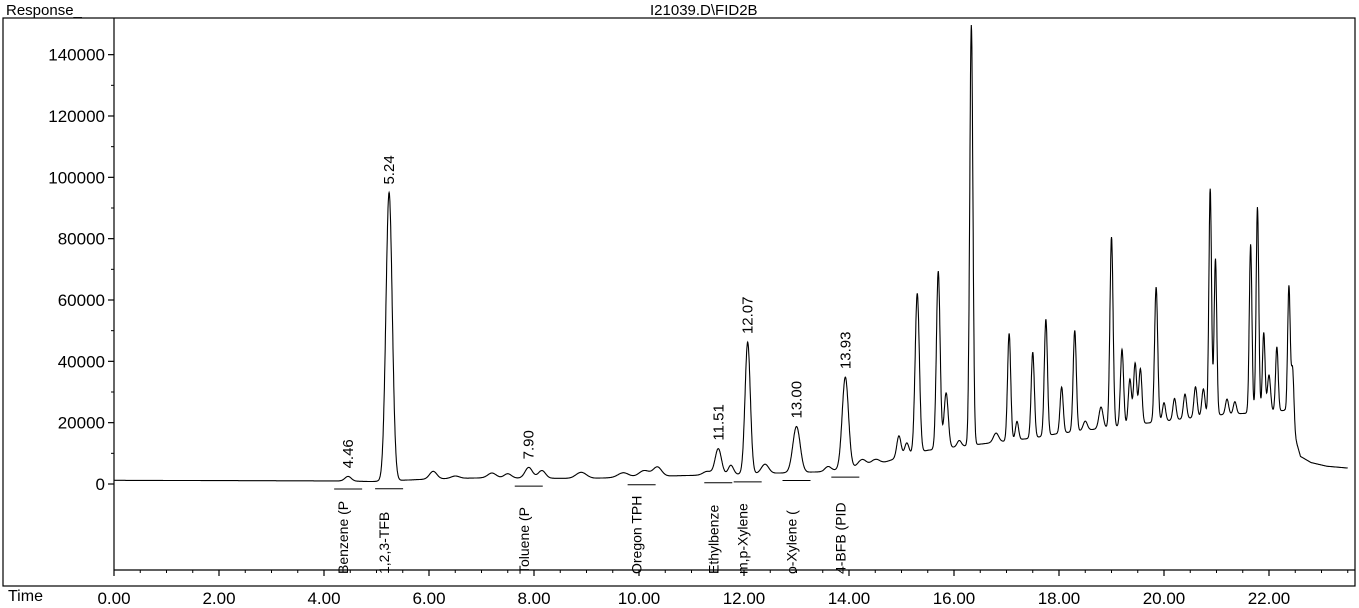 The image size is (1359, 608). What do you see at coordinates (81, 361) in the screenshot?
I see `y-tick-label: 40000` at bounding box center [81, 361].